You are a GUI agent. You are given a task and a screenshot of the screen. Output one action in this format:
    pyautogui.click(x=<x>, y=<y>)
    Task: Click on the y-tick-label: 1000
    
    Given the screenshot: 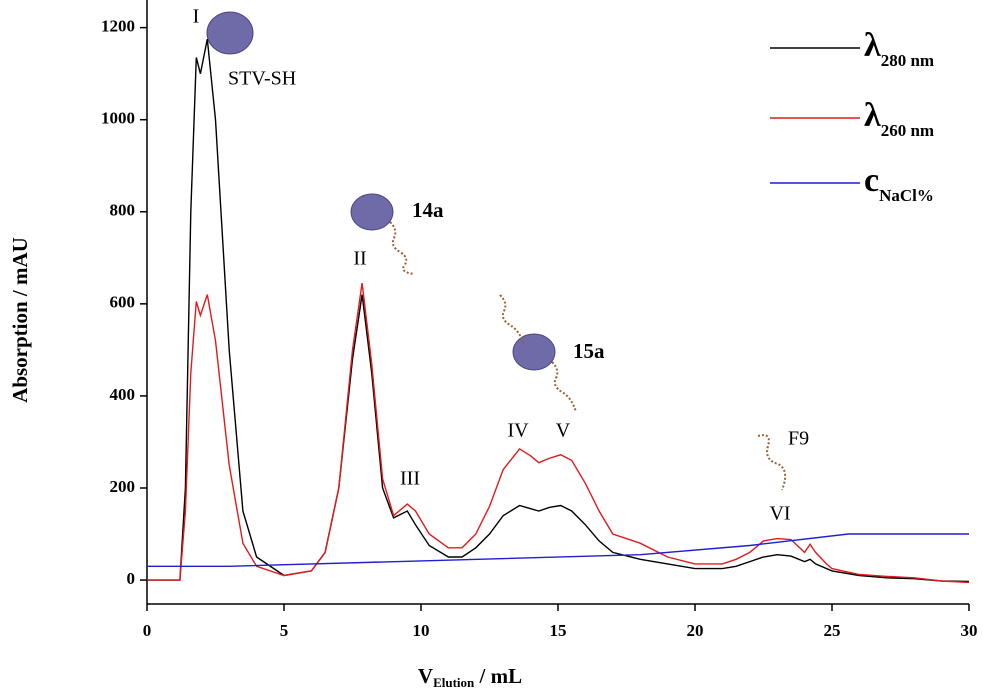 What is the action you would take?
    pyautogui.click(x=118, y=118)
    